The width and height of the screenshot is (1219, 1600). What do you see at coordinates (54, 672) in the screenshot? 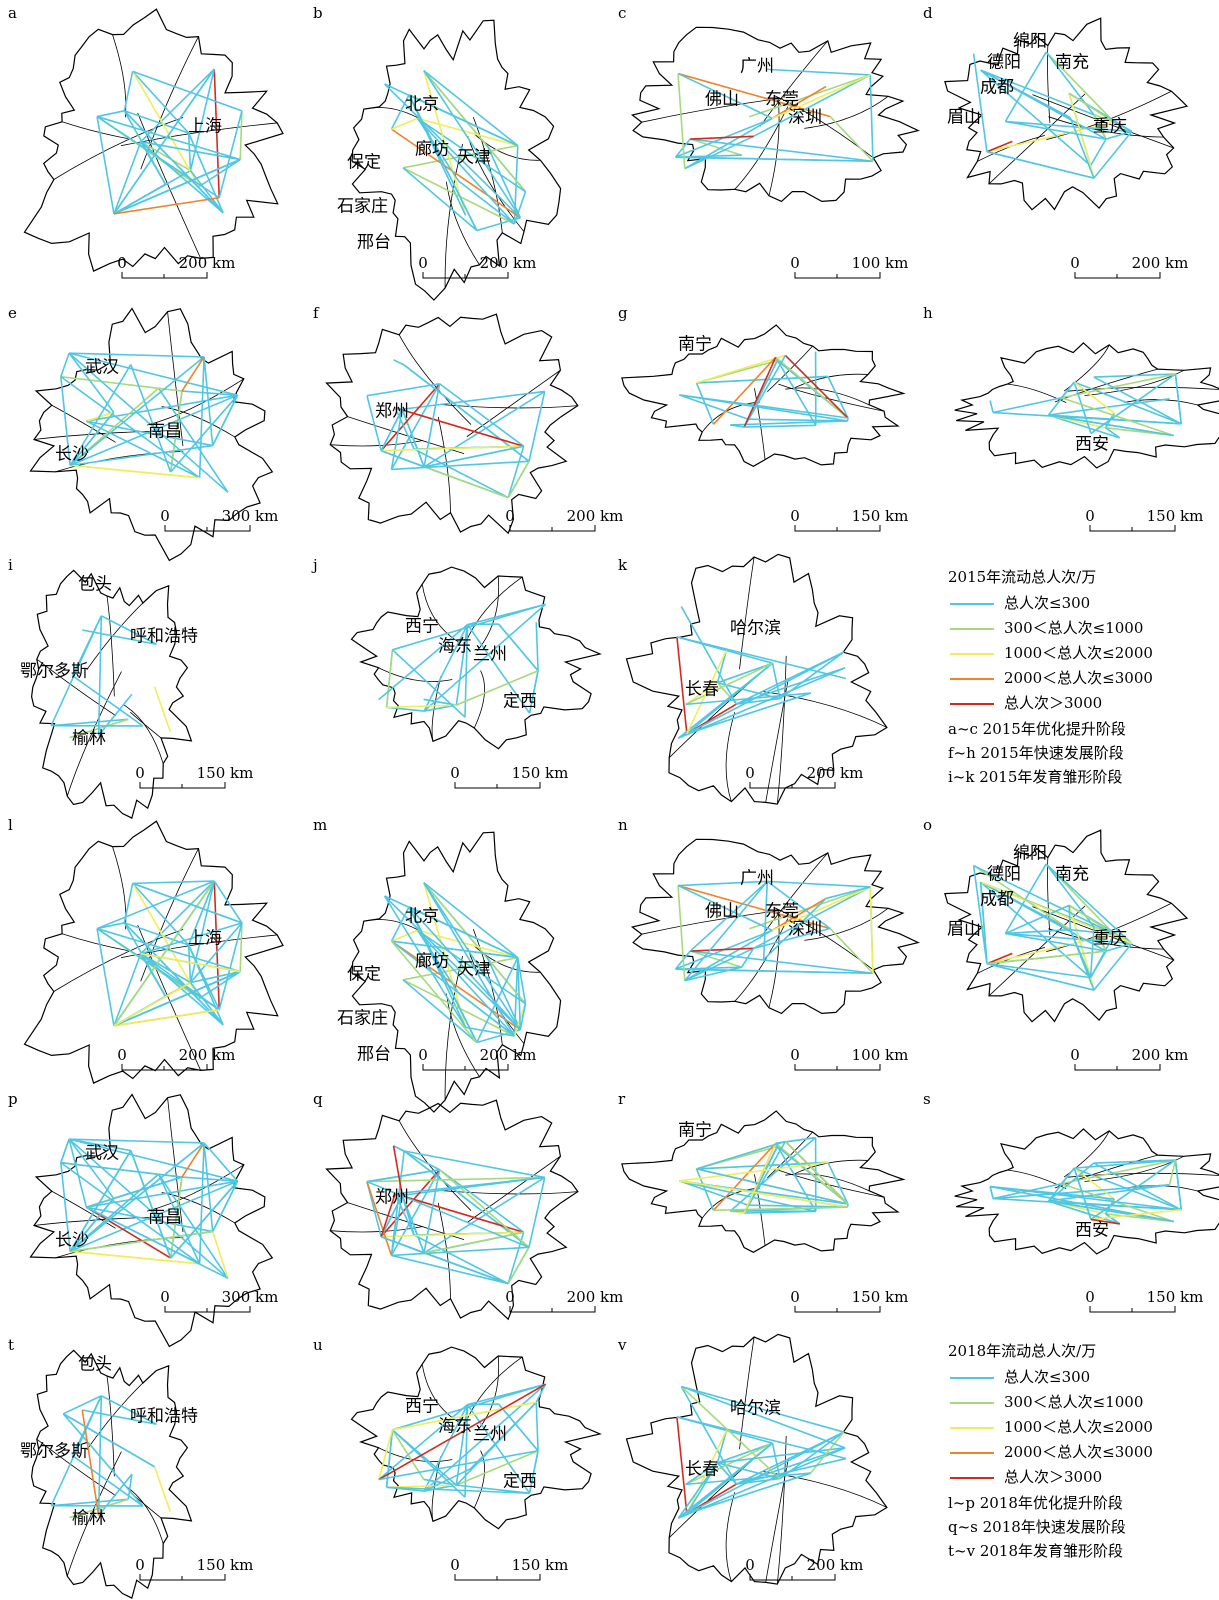
I see `city-label: 鄂尔多斯` at bounding box center [54, 672].